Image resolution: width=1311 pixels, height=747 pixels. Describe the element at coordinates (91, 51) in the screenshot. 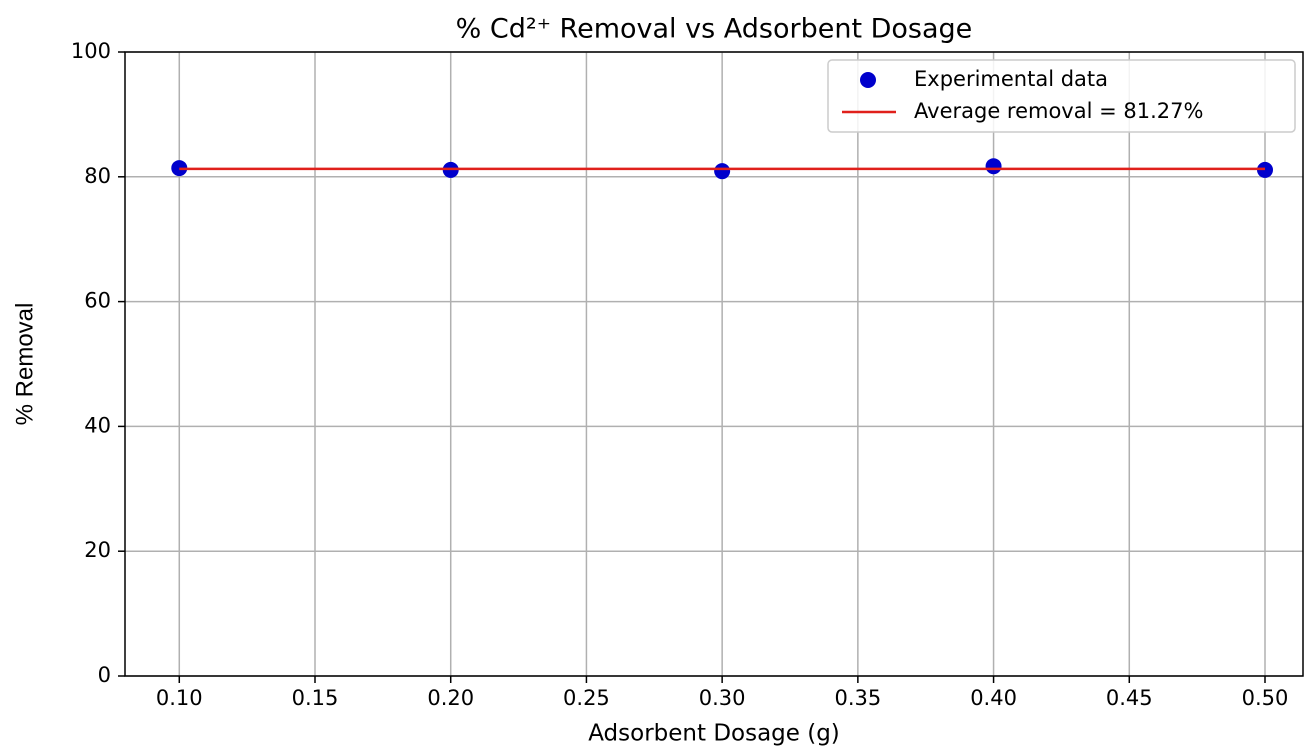

I see `y-tick-label: 100` at that location.